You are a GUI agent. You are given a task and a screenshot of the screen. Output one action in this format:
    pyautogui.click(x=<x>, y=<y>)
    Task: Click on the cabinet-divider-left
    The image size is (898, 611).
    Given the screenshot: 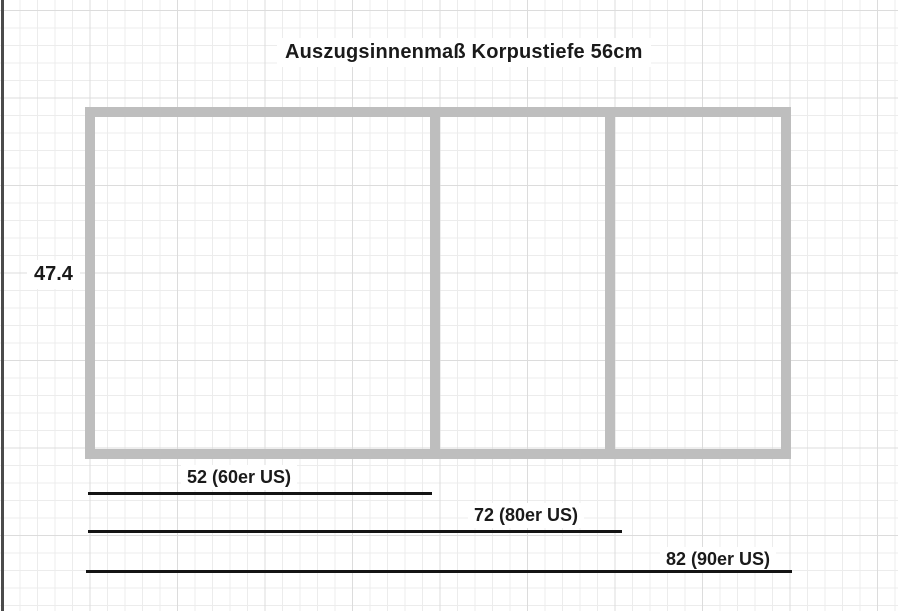 What is the action you would take?
    pyautogui.click(x=435, y=283)
    